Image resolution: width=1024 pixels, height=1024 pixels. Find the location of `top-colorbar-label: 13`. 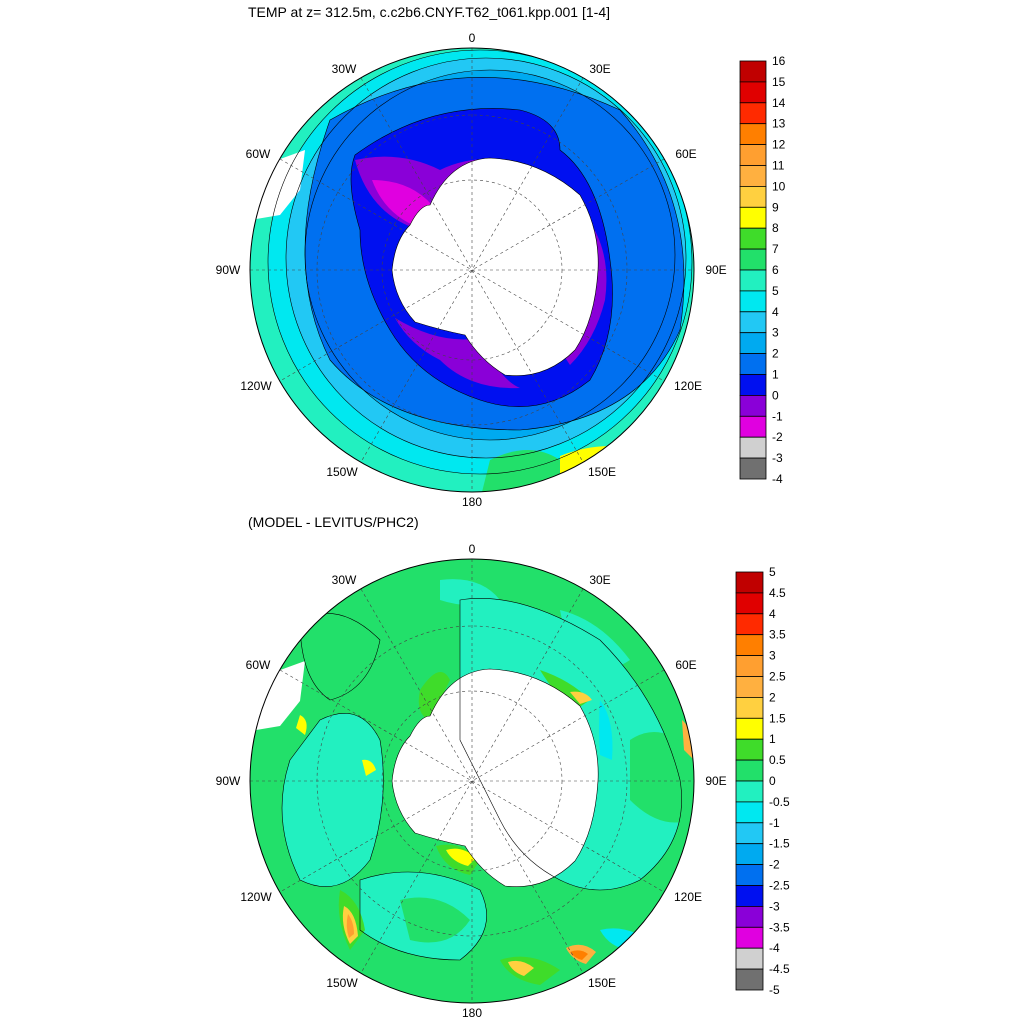

top-colorbar-label: 13 is located at coordinates (779, 124).